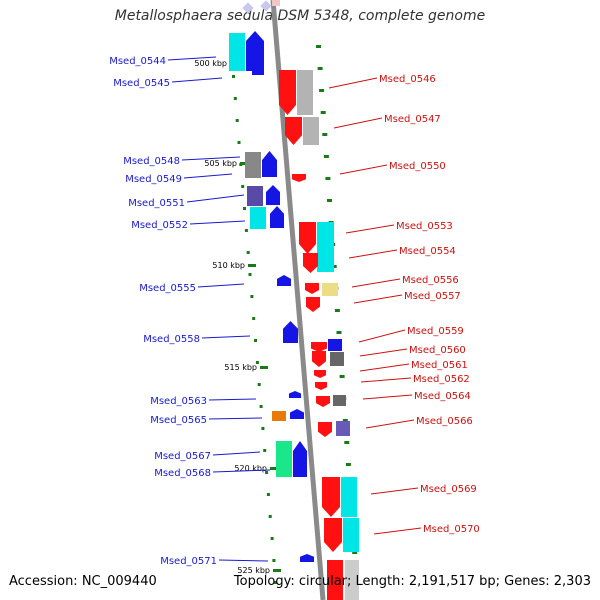 This screenshot has height=600, width=600. Describe the element at coordinates (153, 179) in the screenshot. I see `gene-label-forward: Msed_0549` at that location.